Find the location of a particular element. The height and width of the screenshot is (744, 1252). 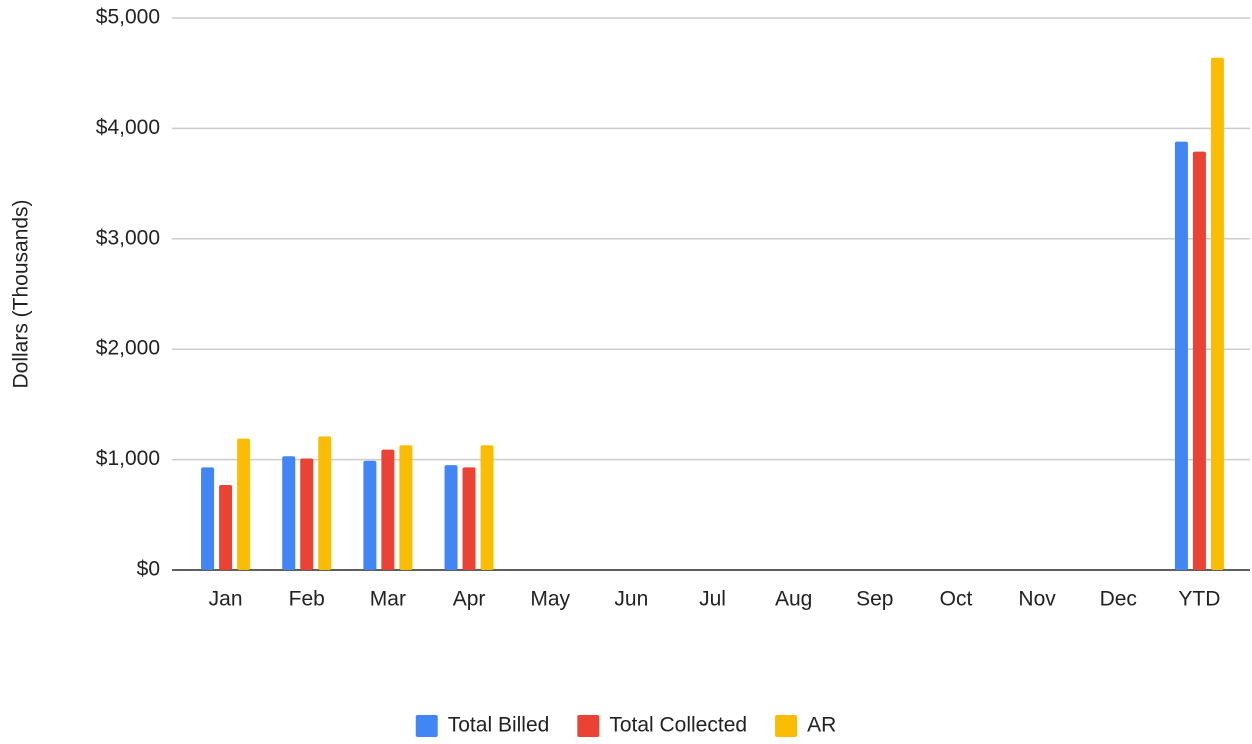

legend-label: Total Collected is located at coordinates (678, 725).